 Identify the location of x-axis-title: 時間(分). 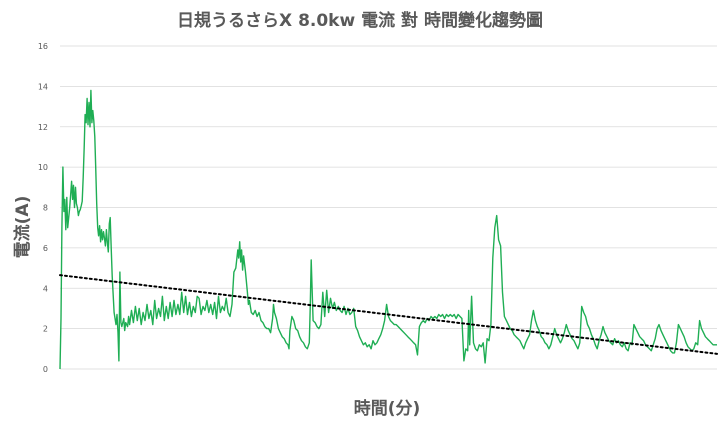
(387, 408).